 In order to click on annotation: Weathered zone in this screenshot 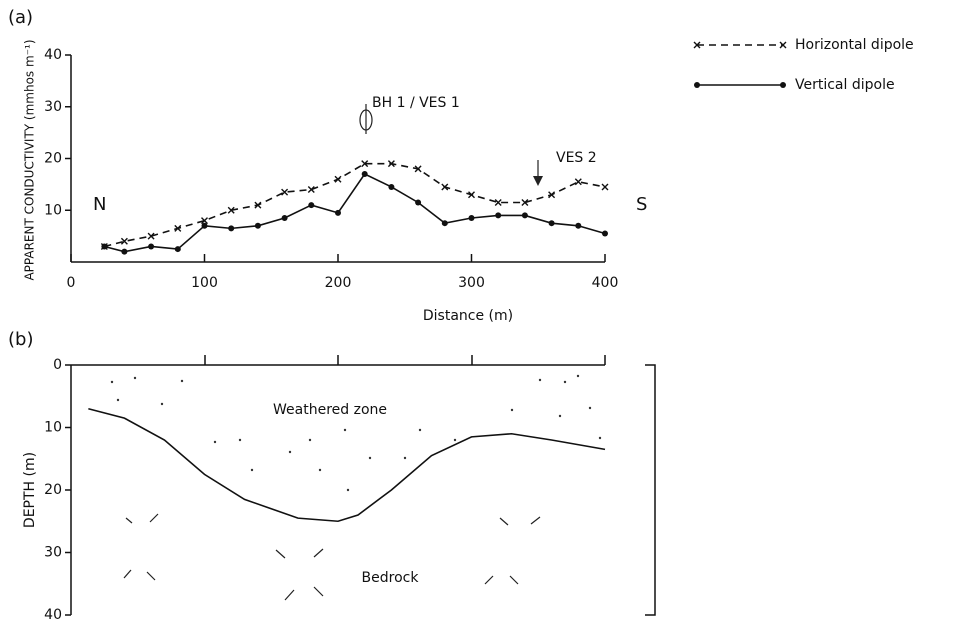, I will do `click(330, 410)`.